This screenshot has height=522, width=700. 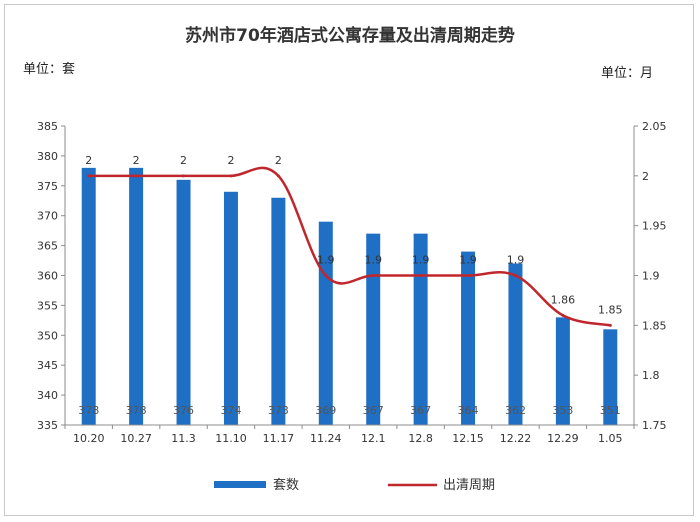 I want to click on legend: 套数 出清周期, so click(x=354, y=485).